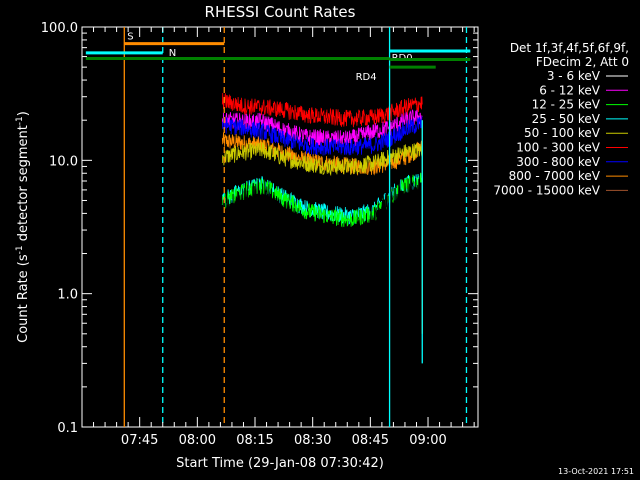 This screenshot has width=640, height=480. What do you see at coordinates (67, 428) in the screenshot?
I see `y-tick-label-3: 0.1` at bounding box center [67, 428].